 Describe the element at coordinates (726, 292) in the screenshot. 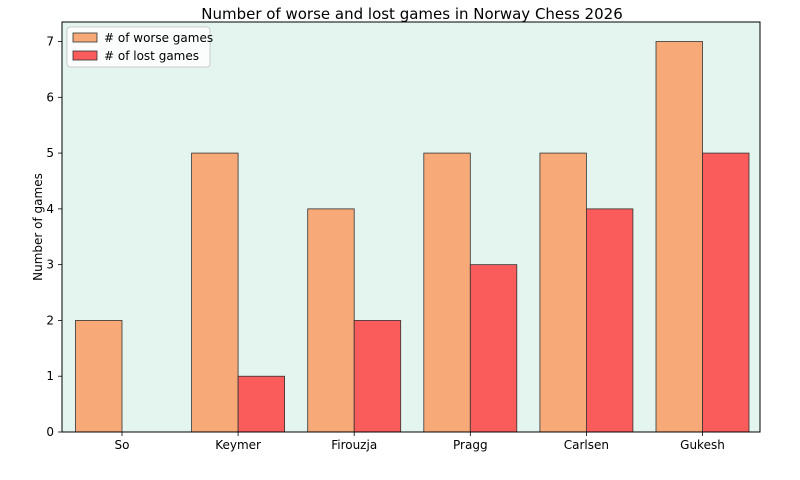

I see `bar-lost-gukesh` at that location.